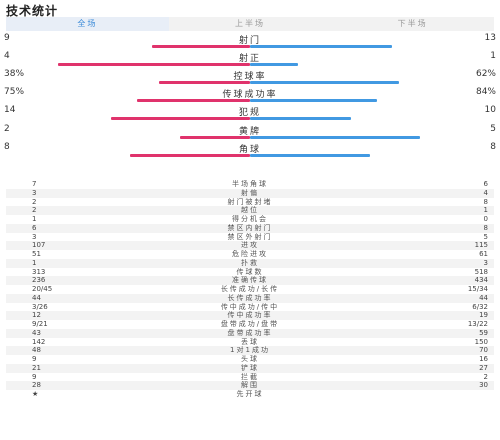  I want to click on home-value: 43, so click(36, 332).